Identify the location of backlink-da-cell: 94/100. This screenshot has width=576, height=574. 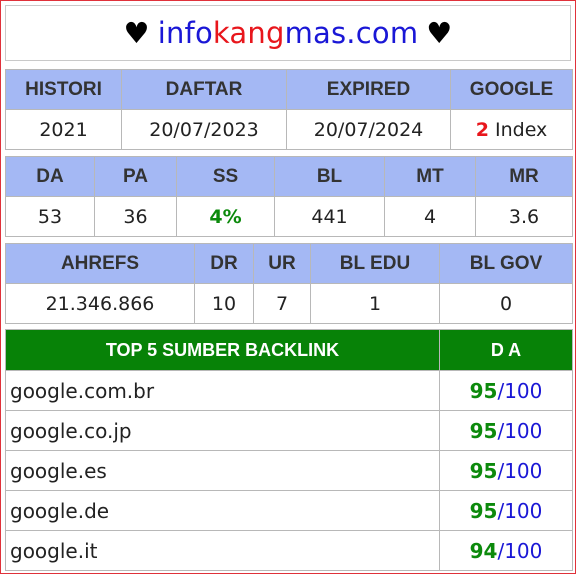
(506, 550).